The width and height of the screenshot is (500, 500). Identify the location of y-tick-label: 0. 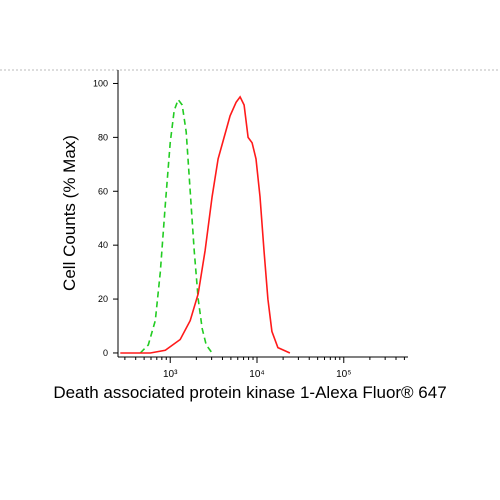
(105, 353).